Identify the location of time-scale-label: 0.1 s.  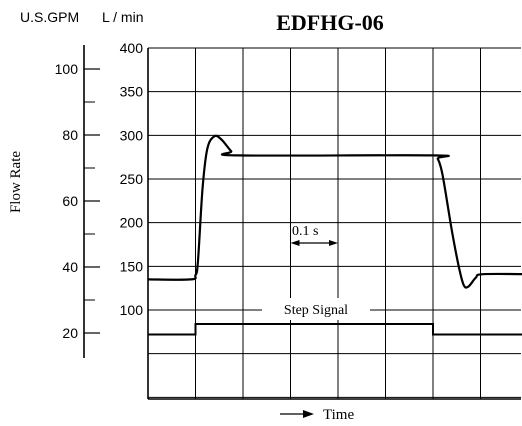
(305, 231).